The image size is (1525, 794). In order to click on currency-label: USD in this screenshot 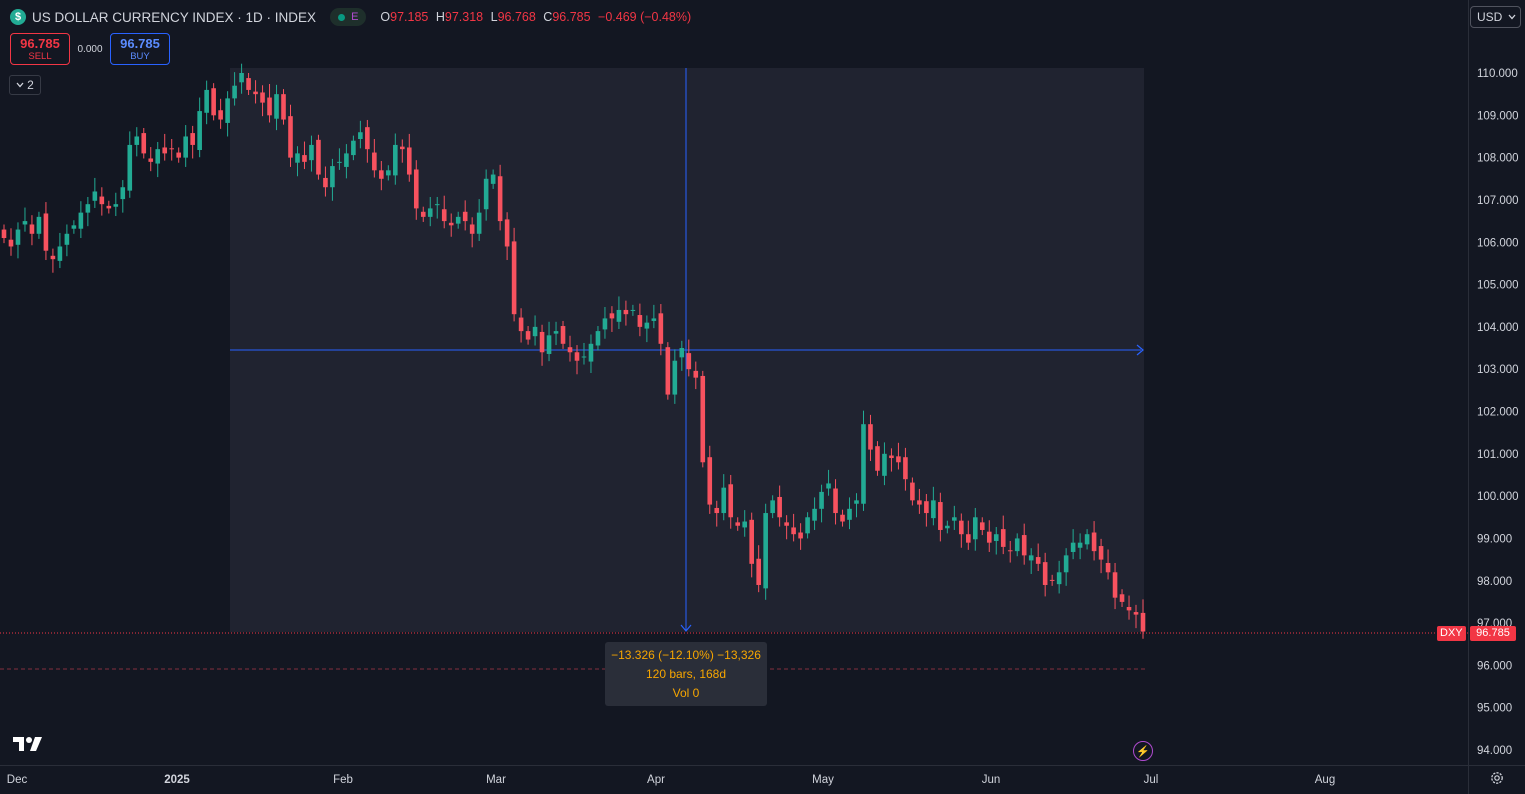, I will do `click(1490, 17)`.